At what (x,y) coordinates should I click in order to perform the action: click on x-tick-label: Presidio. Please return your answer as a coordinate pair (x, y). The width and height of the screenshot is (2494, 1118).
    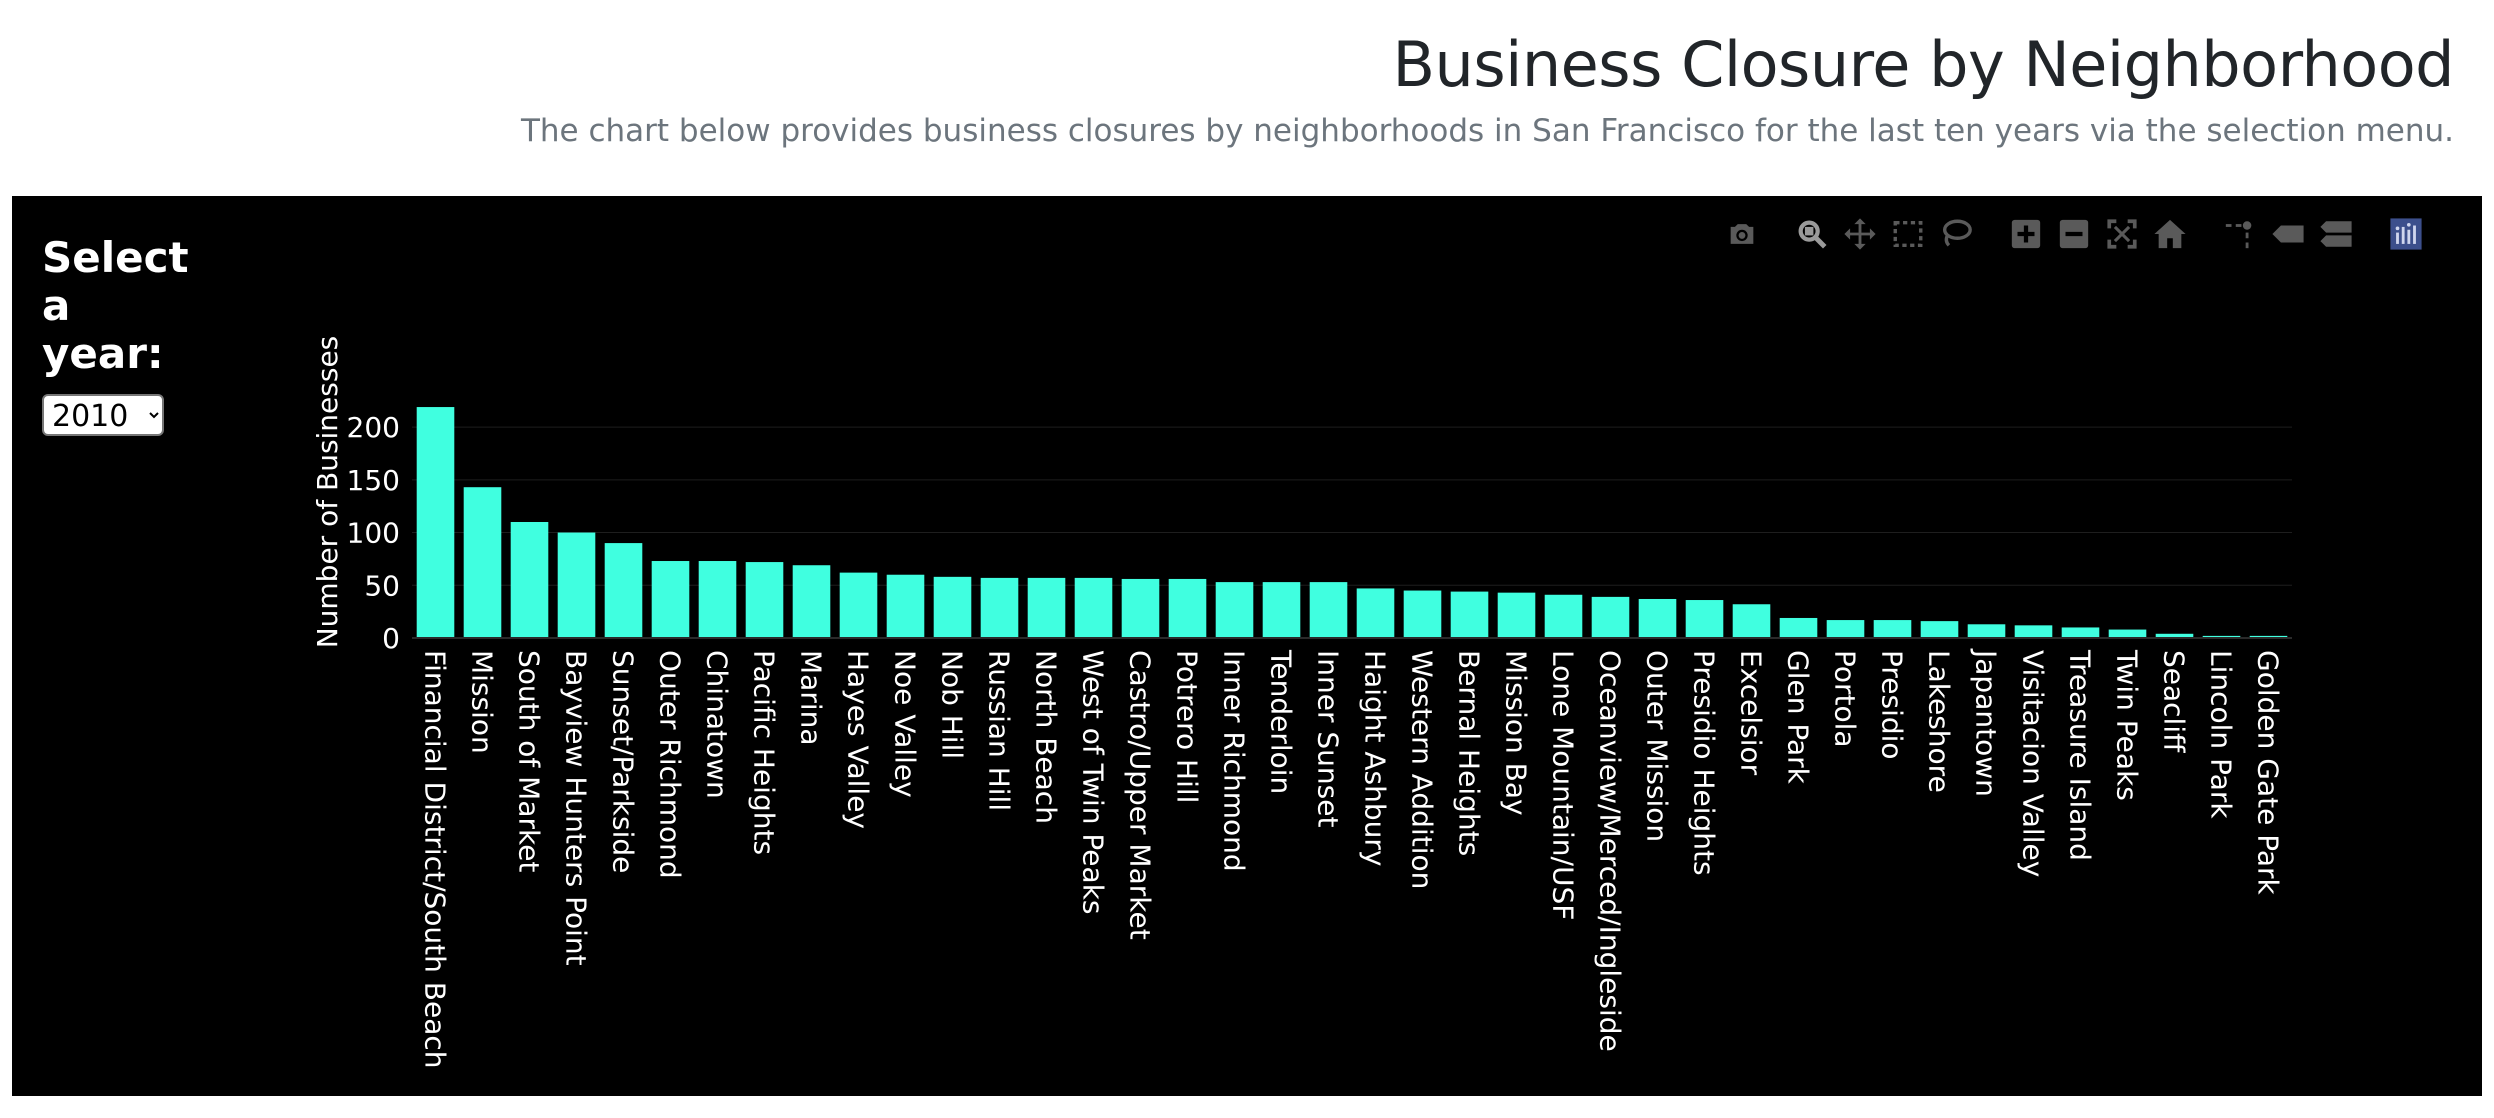
    Looking at the image, I should click on (1892, 705).